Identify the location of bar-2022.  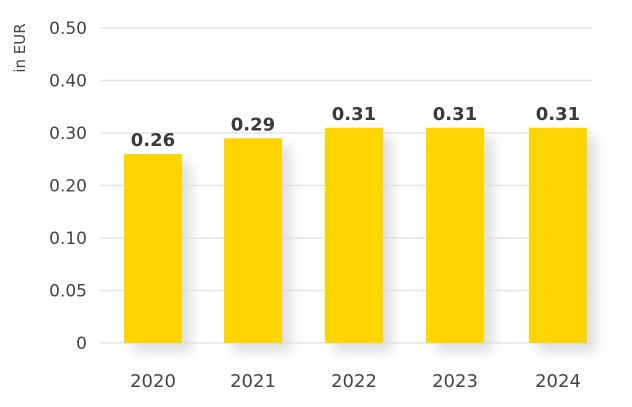
(354, 235).